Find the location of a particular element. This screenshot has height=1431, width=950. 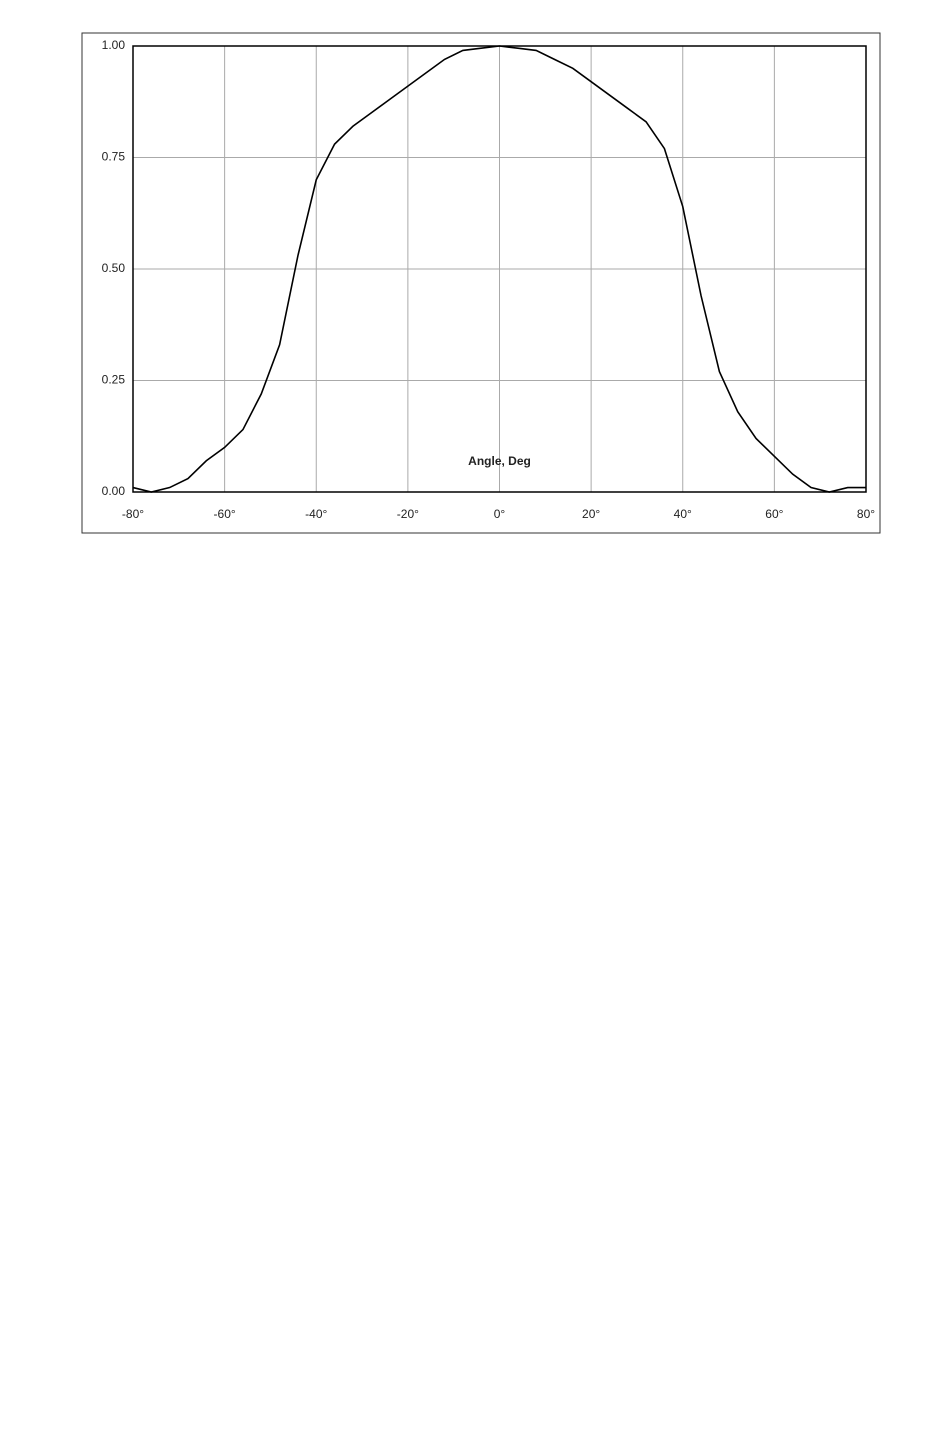

x-tick-label: -20° is located at coordinates (408, 514).